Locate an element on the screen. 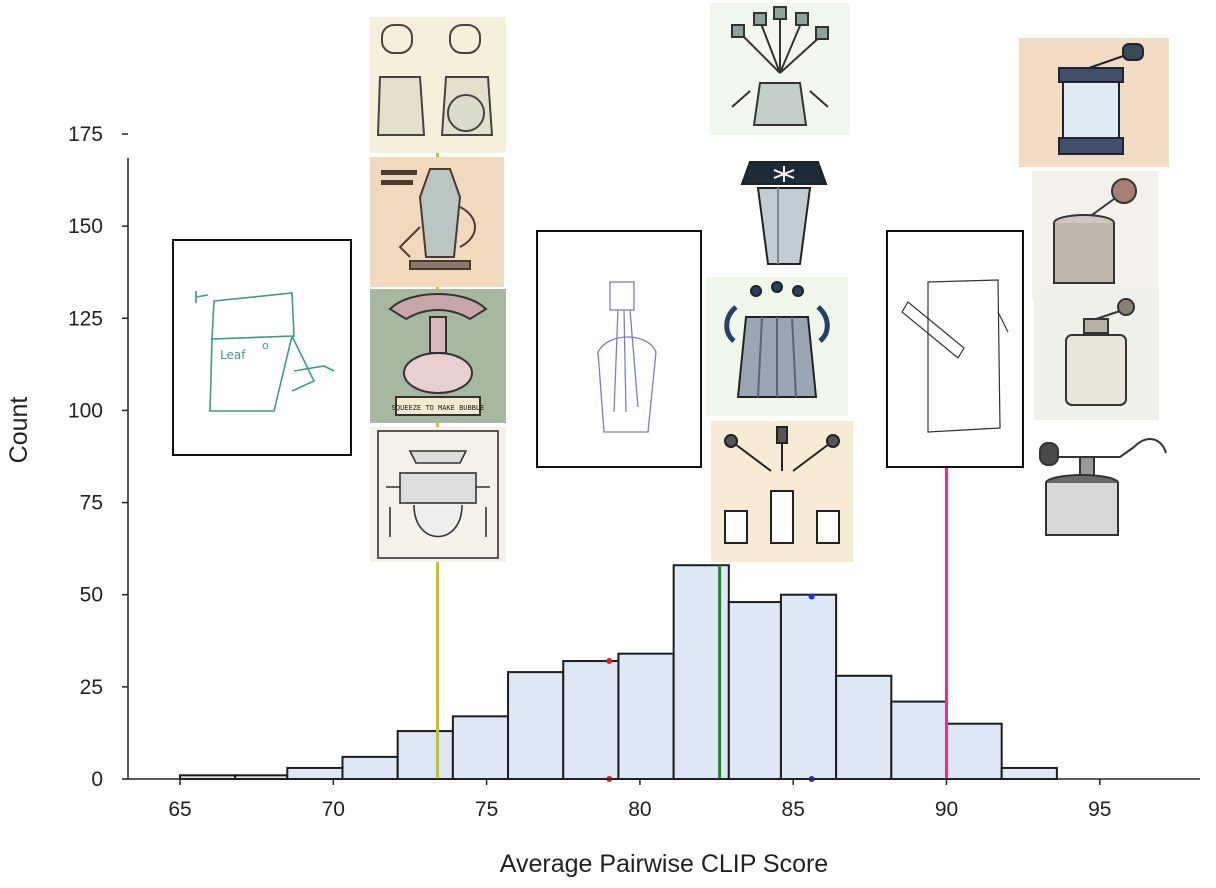 The height and width of the screenshot is (888, 1216). left-sketch-thumbnail: Leaf o is located at coordinates (262, 347).